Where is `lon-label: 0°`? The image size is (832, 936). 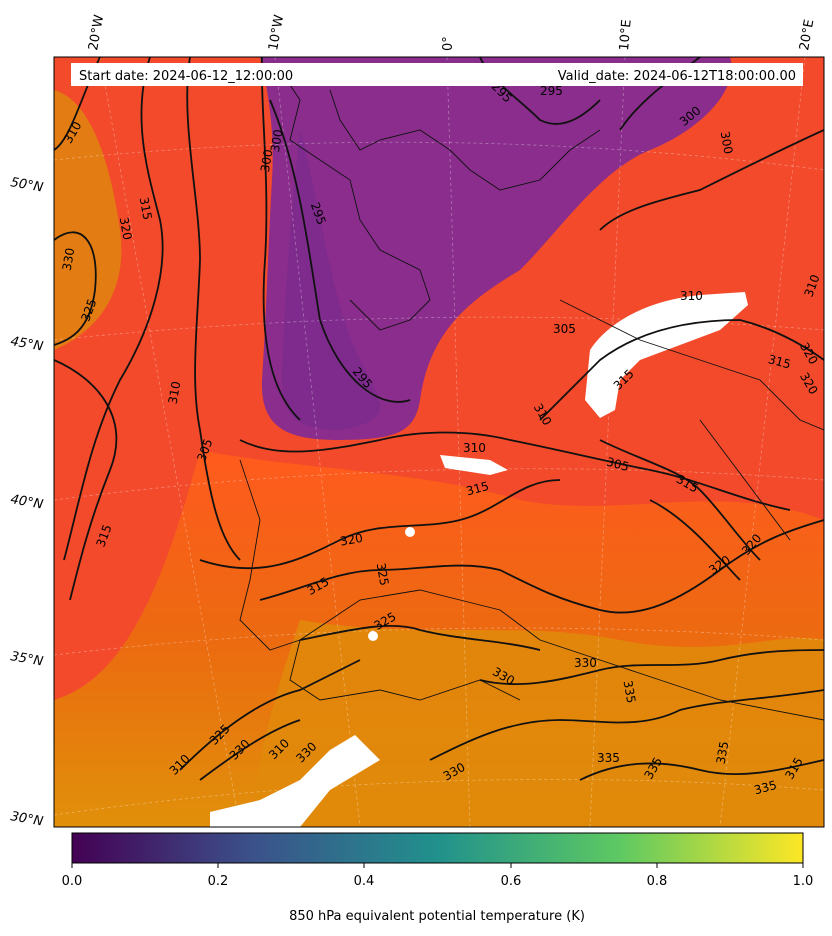
lon-label: 0° is located at coordinates (448, 43).